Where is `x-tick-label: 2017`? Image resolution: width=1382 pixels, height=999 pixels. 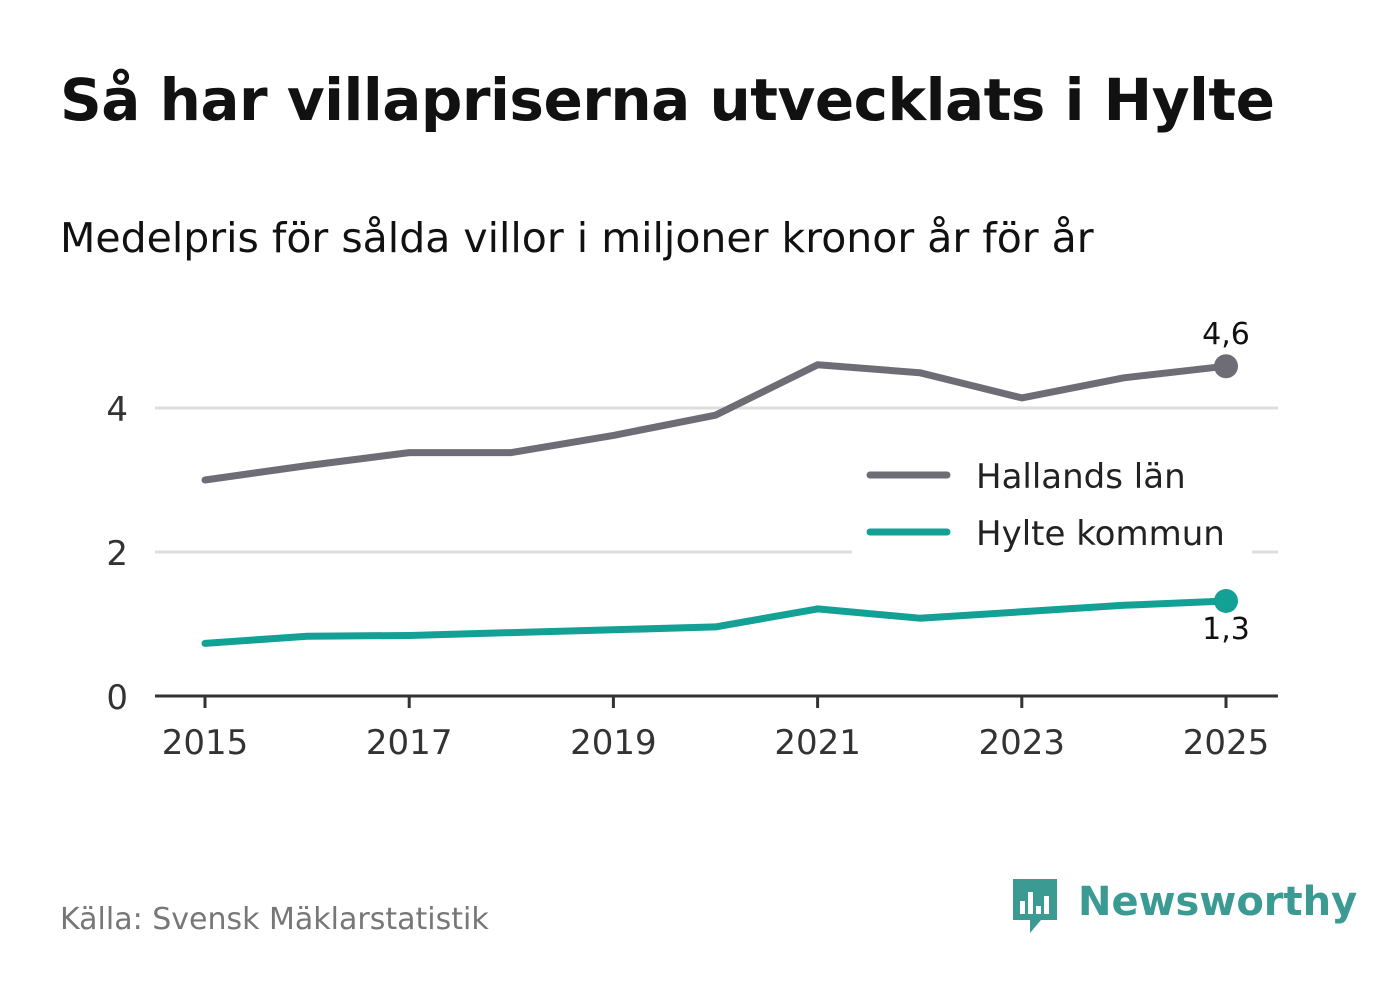
x-tick-label: 2017 is located at coordinates (409, 743).